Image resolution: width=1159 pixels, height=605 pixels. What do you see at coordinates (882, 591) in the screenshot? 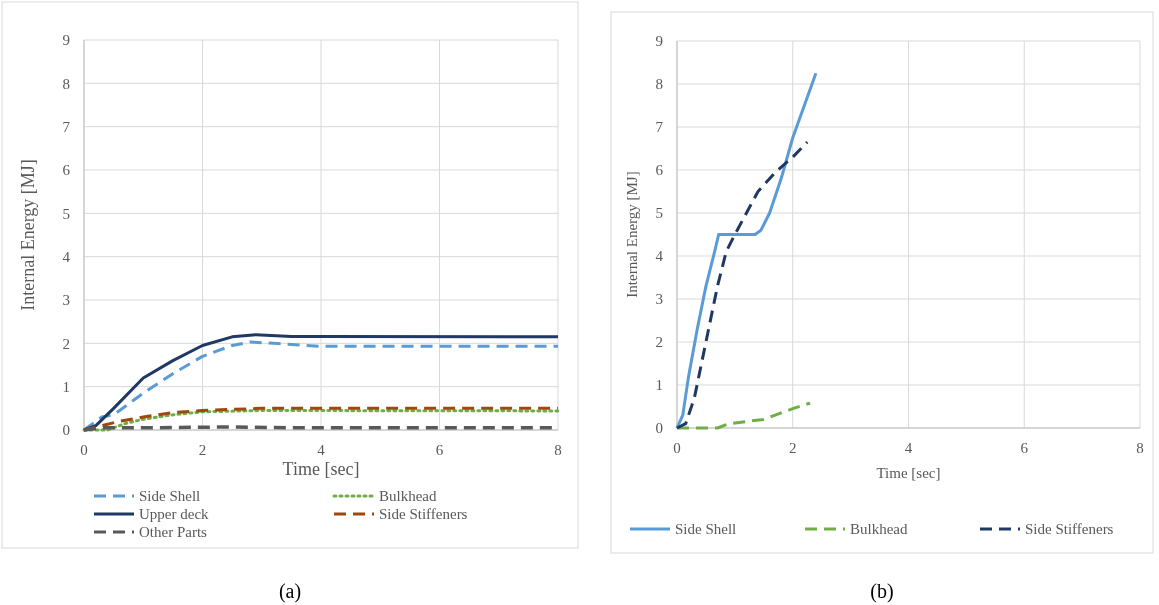
I see `text: (b)` at bounding box center [882, 591].